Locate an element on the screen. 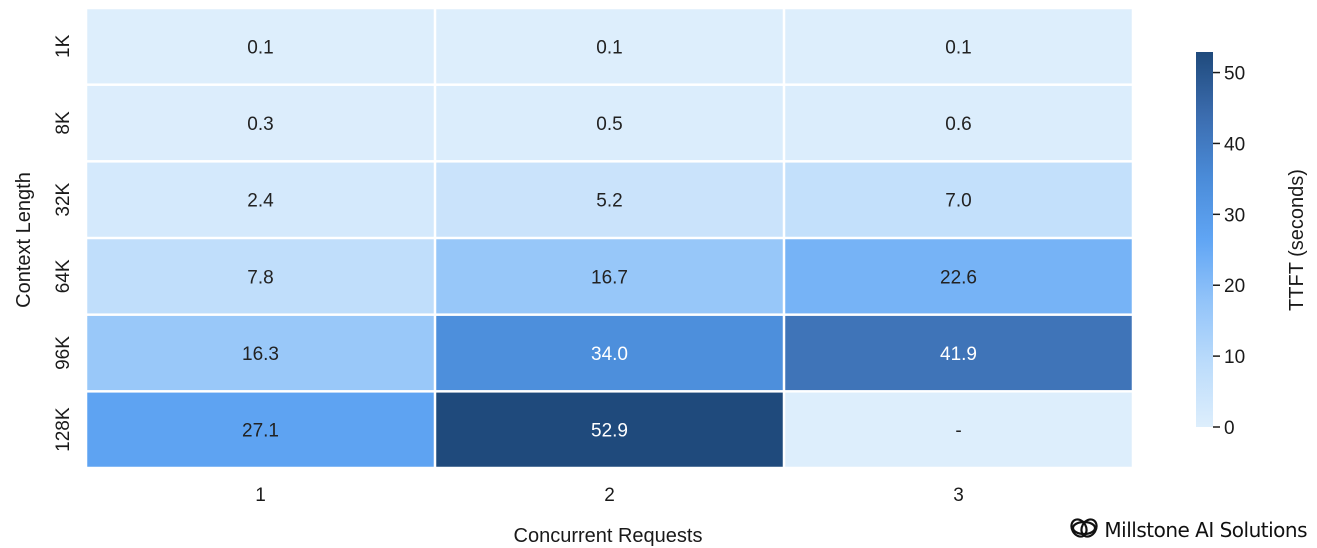 This screenshot has width=1317, height=548. colorbar-gradient is located at coordinates (1204, 239).